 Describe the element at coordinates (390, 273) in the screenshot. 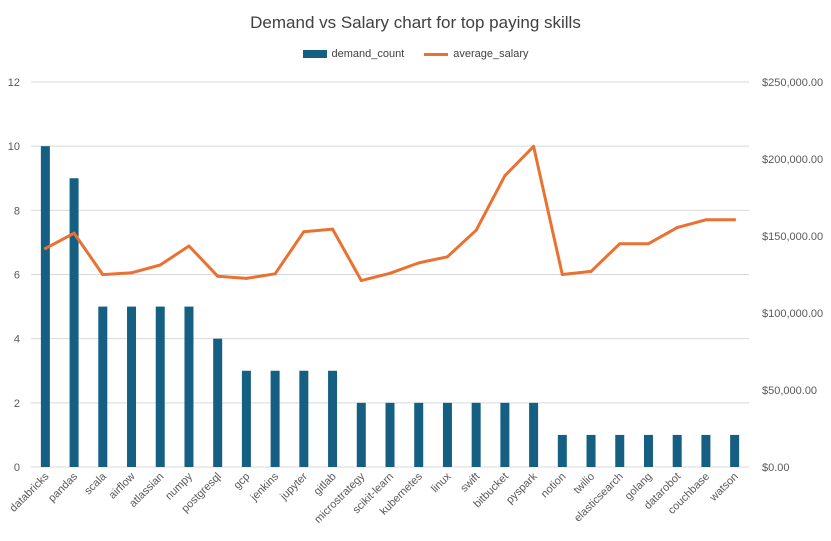

I see `salary-point-scikit-learn` at that location.